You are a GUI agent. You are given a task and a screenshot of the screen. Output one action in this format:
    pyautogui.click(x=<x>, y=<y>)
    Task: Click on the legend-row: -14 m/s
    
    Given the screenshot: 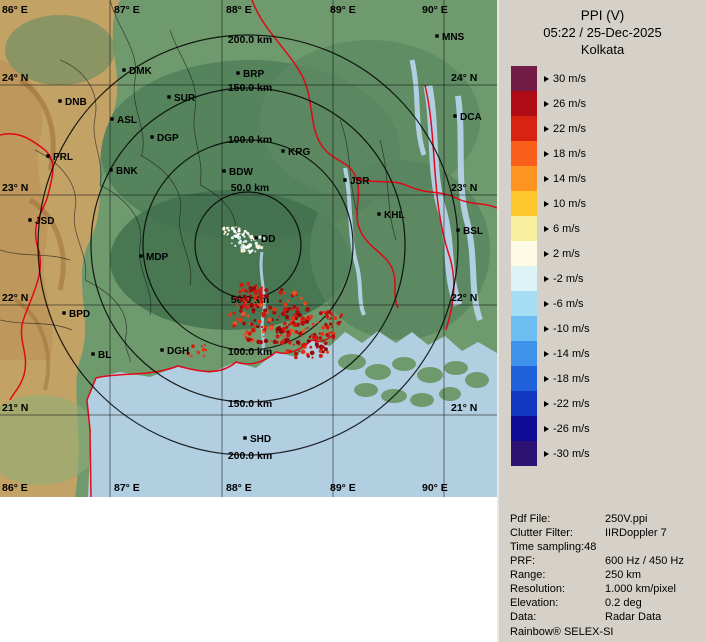 What is the action you would take?
    pyautogui.click(x=550, y=353)
    